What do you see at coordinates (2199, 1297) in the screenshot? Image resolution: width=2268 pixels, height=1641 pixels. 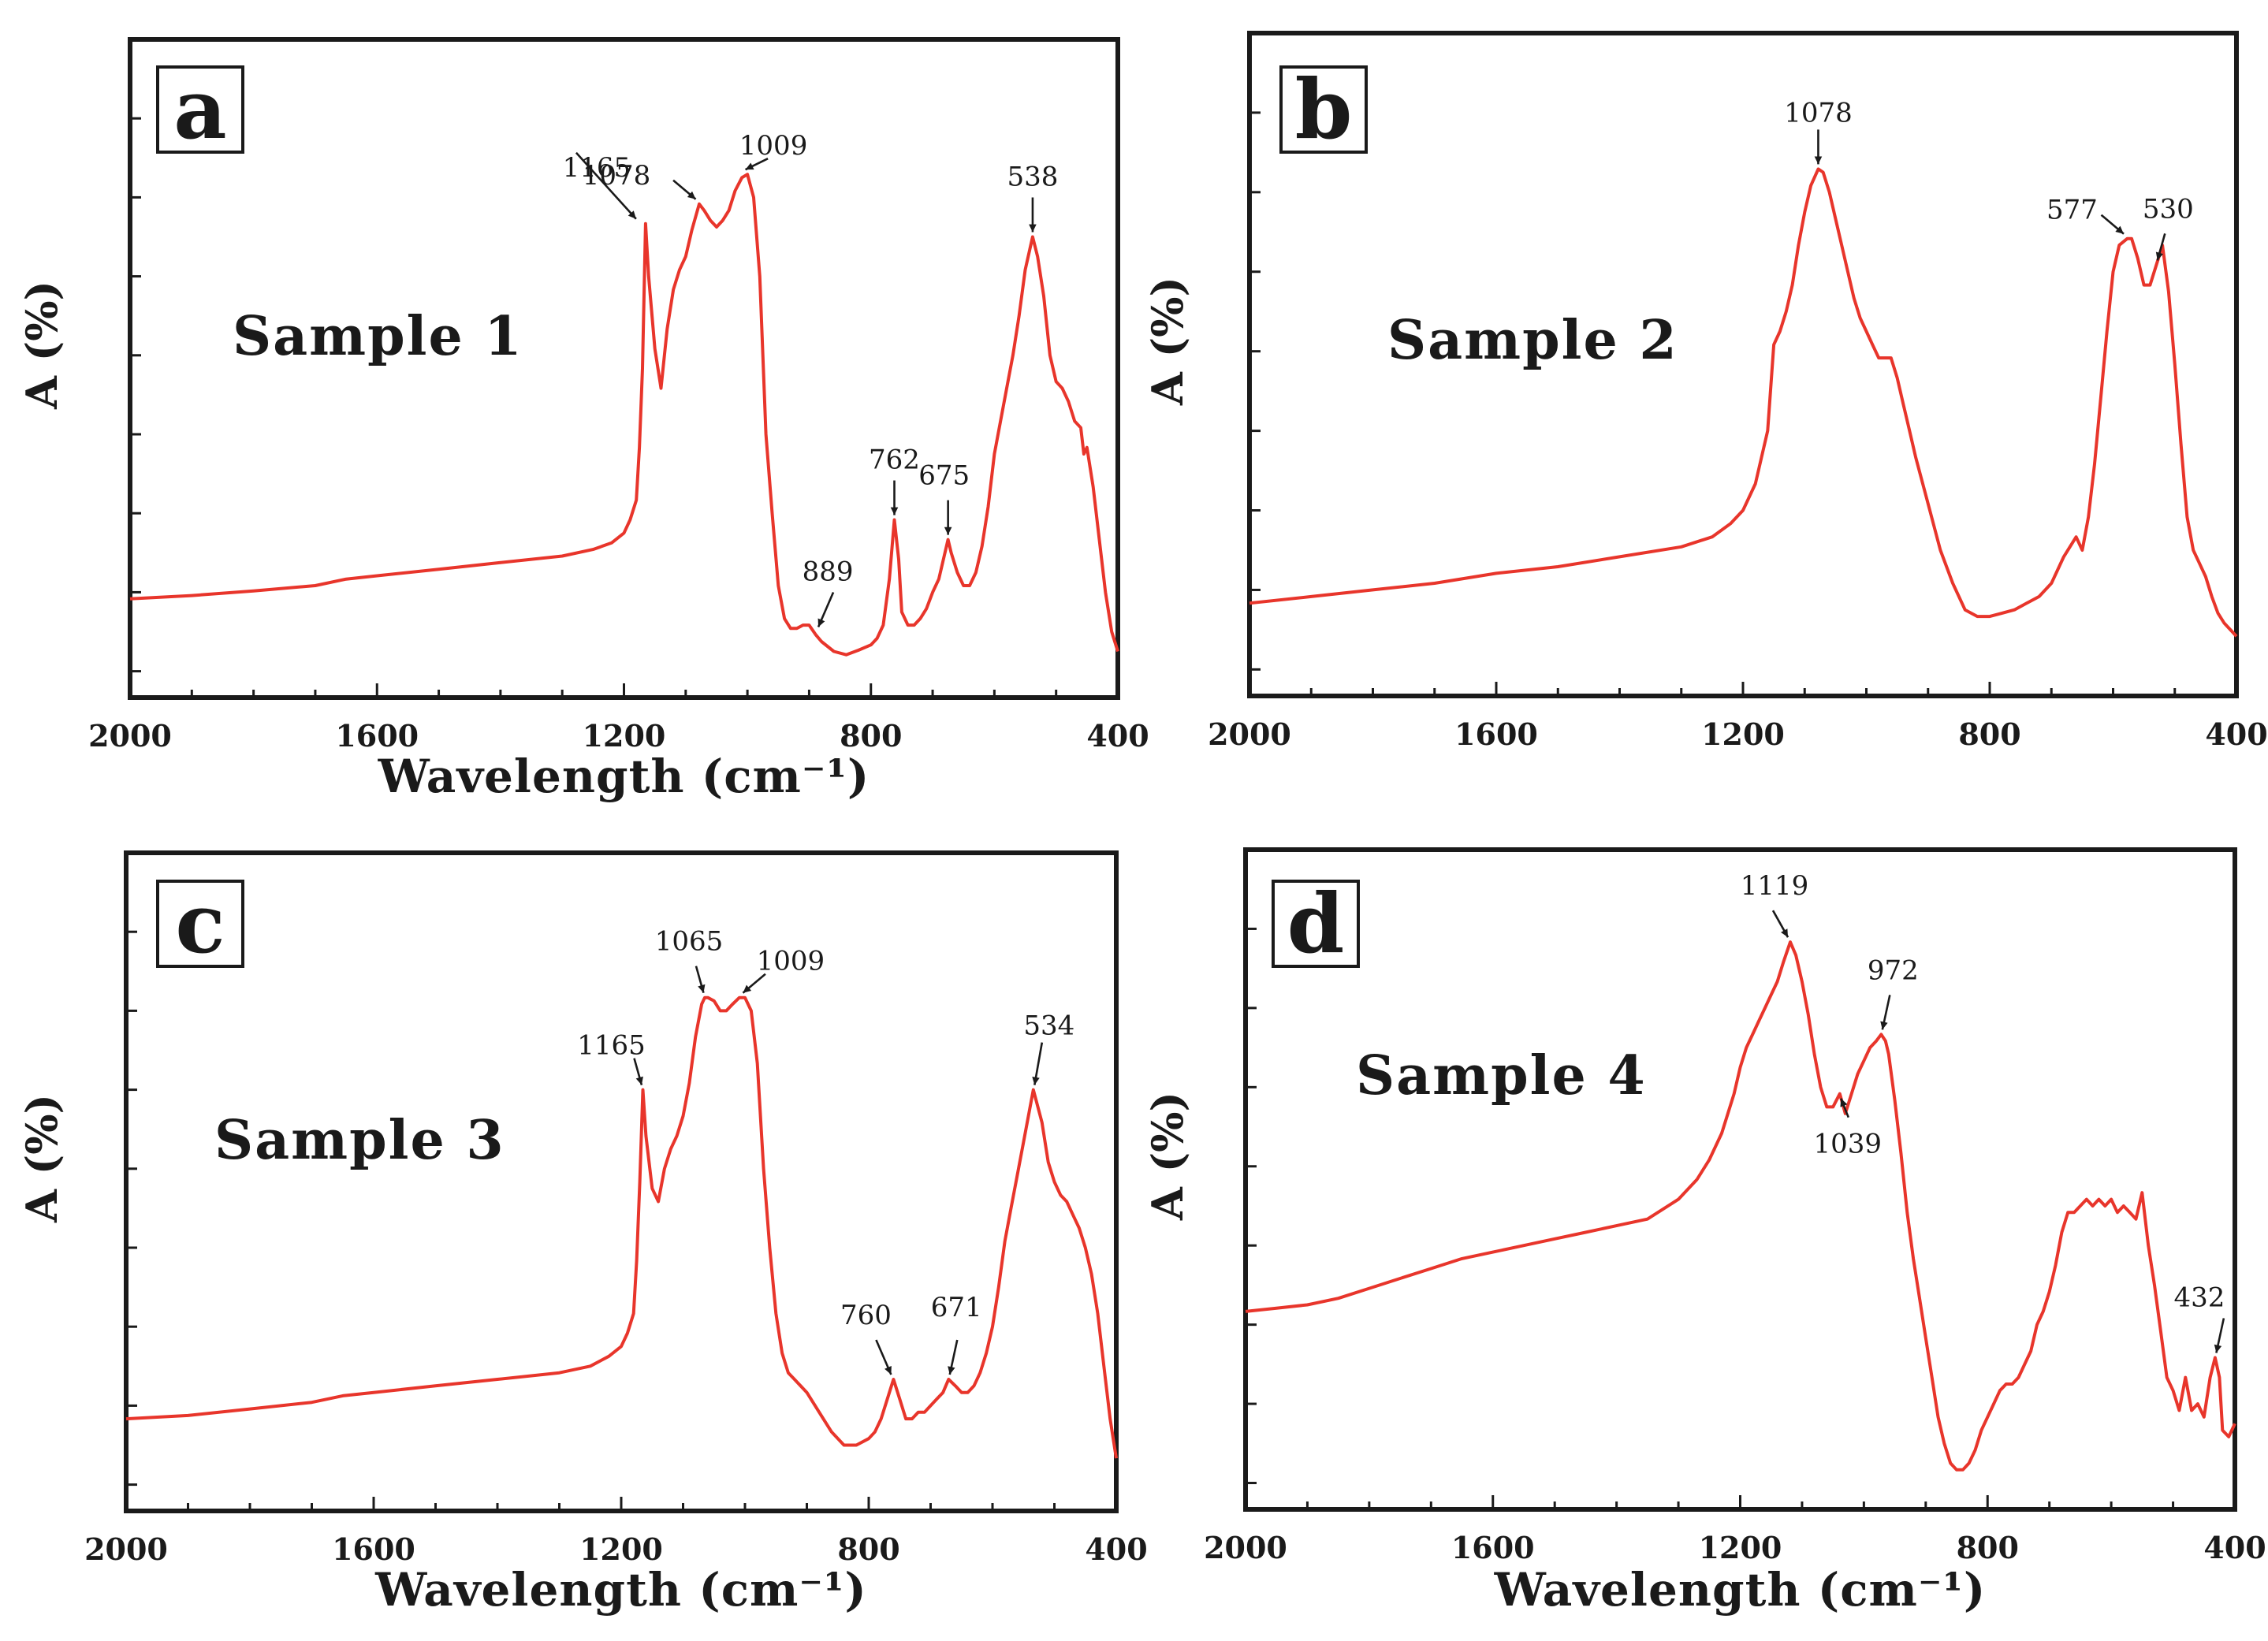 I see `annotation-label: 432` at bounding box center [2199, 1297].